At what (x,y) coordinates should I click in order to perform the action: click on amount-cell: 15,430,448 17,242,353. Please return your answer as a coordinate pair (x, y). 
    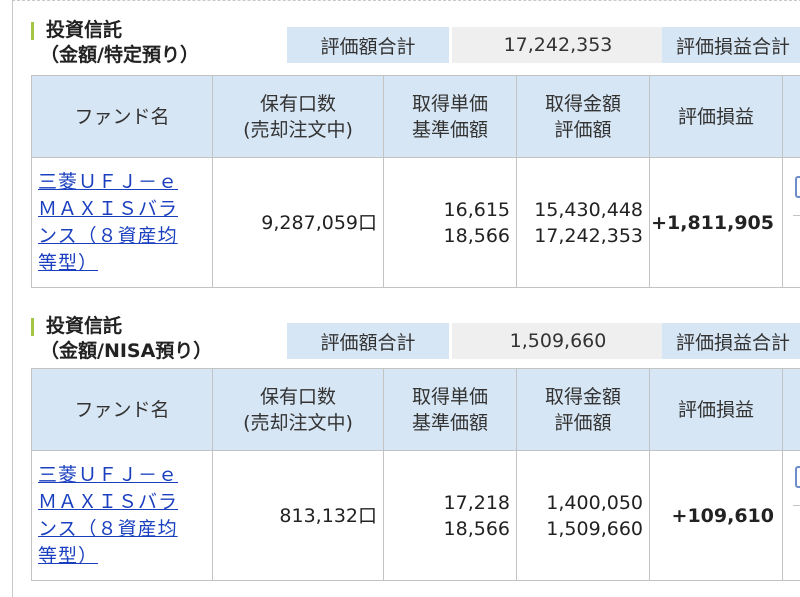
    Looking at the image, I should click on (583, 222).